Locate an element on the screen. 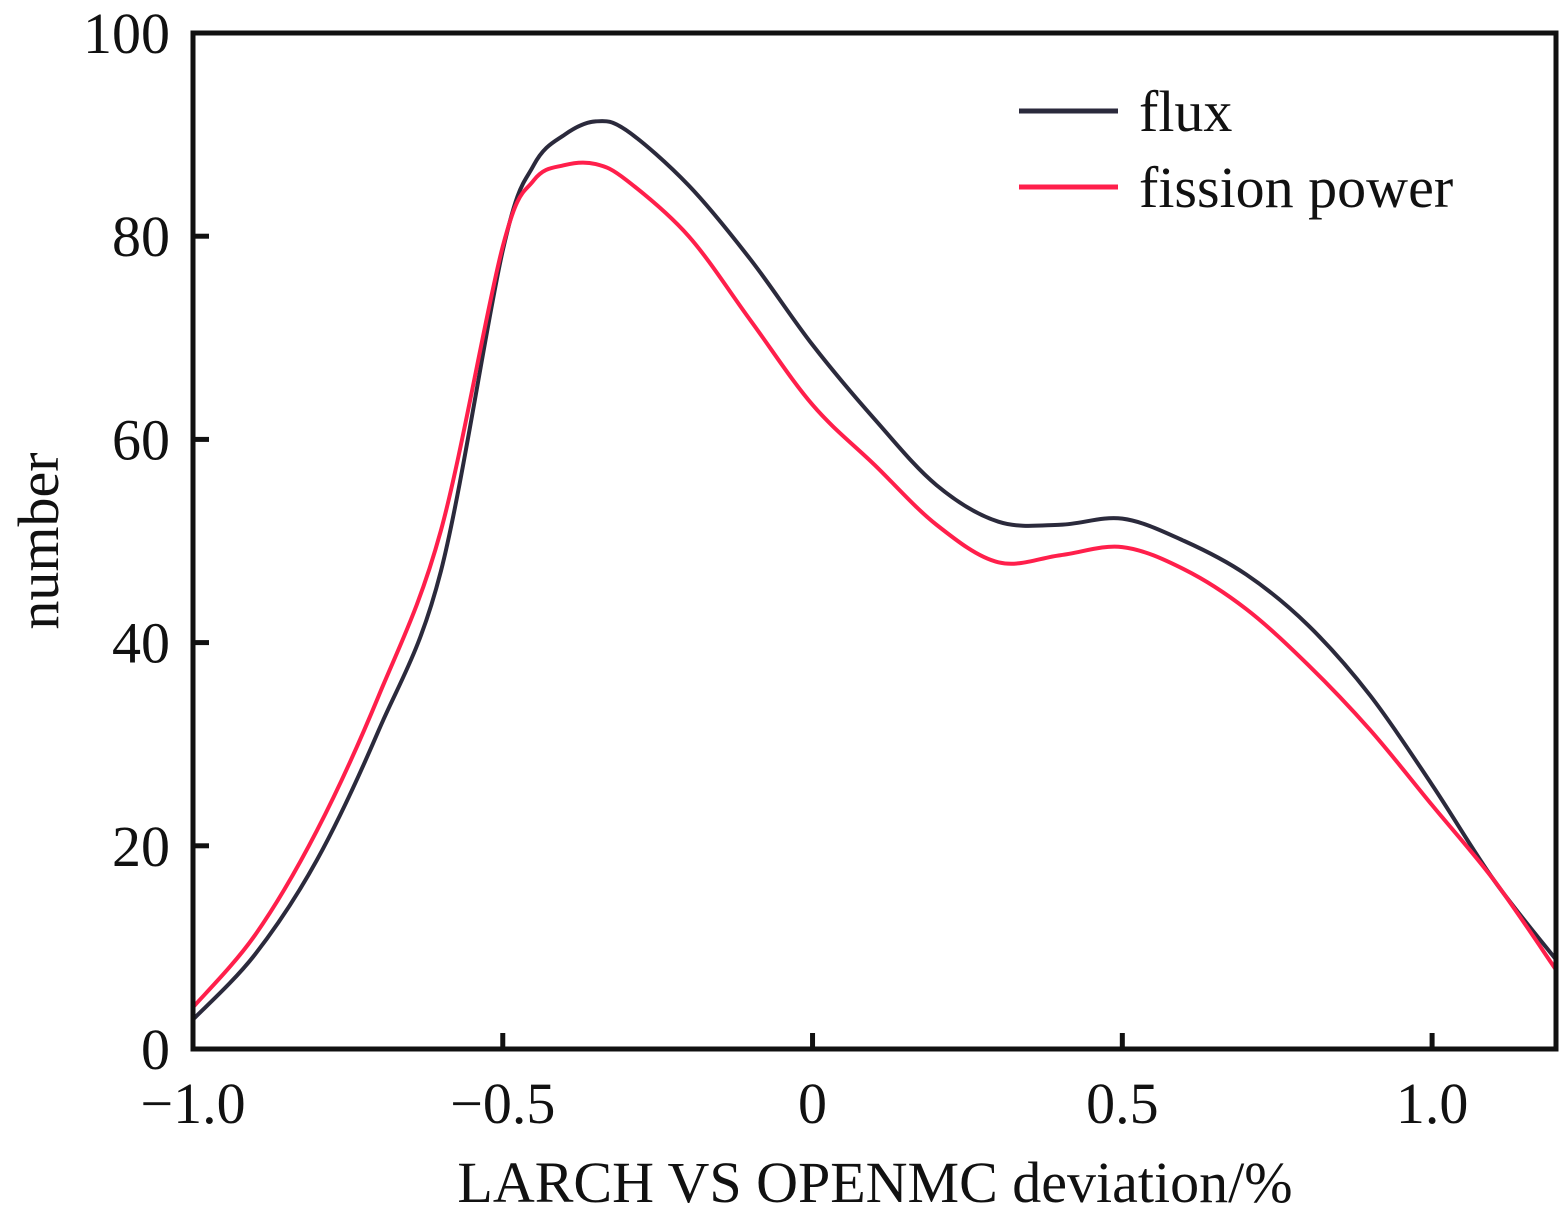  x-tick-label: 1.0 is located at coordinates (1432, 1103).